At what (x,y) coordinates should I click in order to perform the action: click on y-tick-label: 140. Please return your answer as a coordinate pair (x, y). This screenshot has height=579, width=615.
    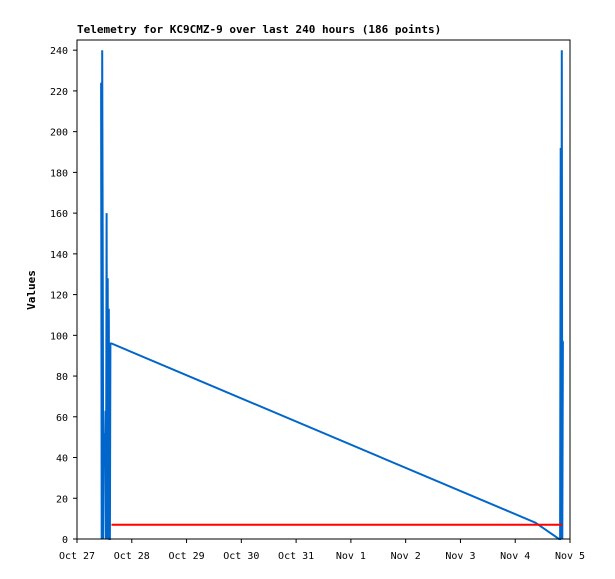
    Looking at the image, I should click on (59, 255).